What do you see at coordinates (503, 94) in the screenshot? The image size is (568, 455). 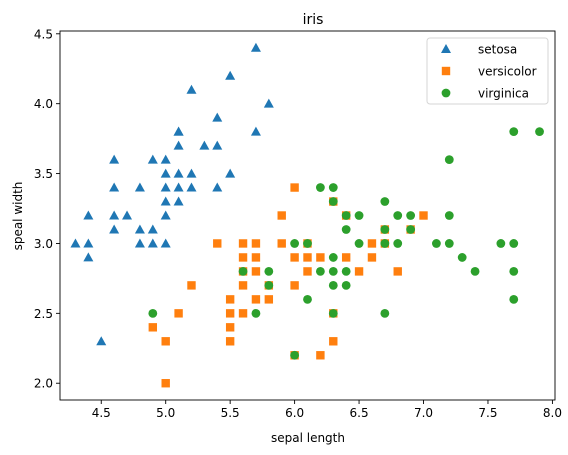 I see `legend-label-virginica: virginica` at bounding box center [503, 94].